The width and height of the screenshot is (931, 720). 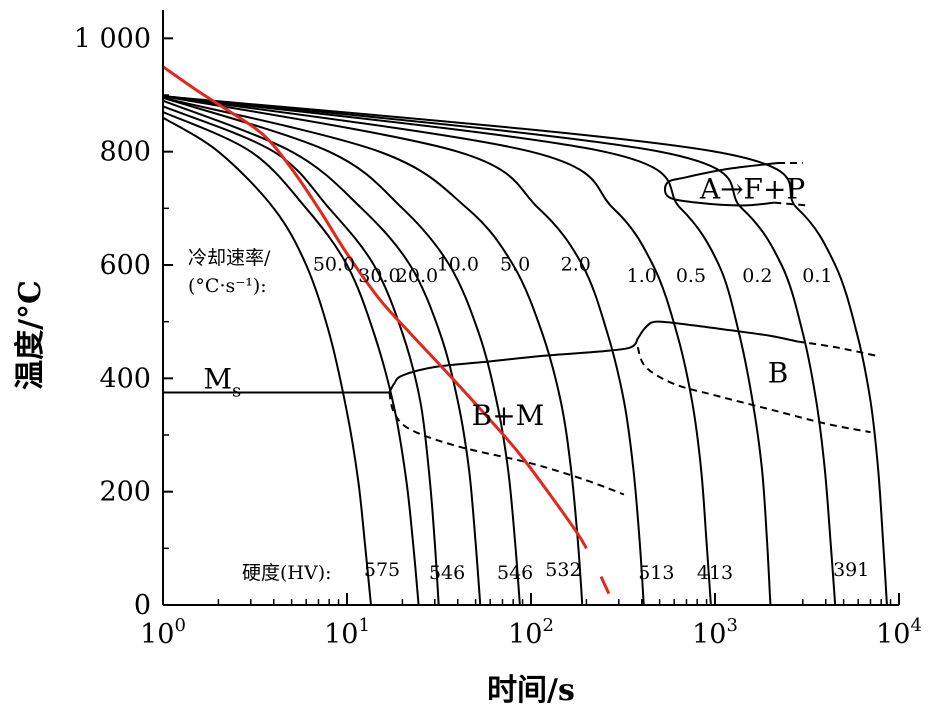 I want to click on x-axis-title: 时间/s, so click(x=531, y=690).